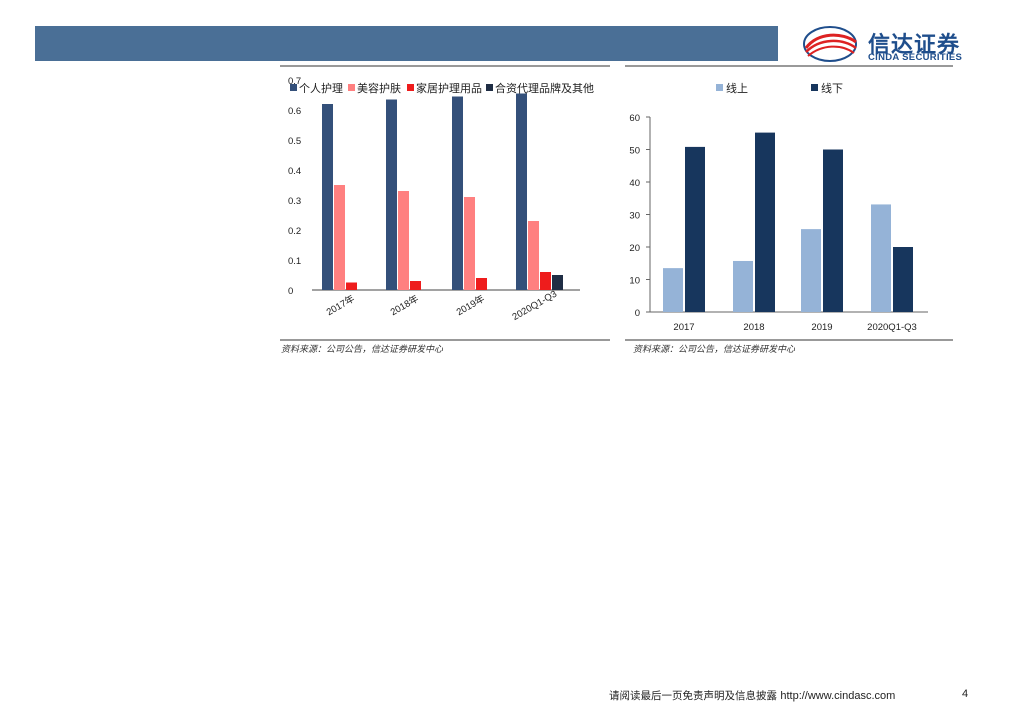 This screenshot has width=1024, height=724. What do you see at coordinates (634, 248) in the screenshot?
I see `y-tick-label: 20` at bounding box center [634, 248].